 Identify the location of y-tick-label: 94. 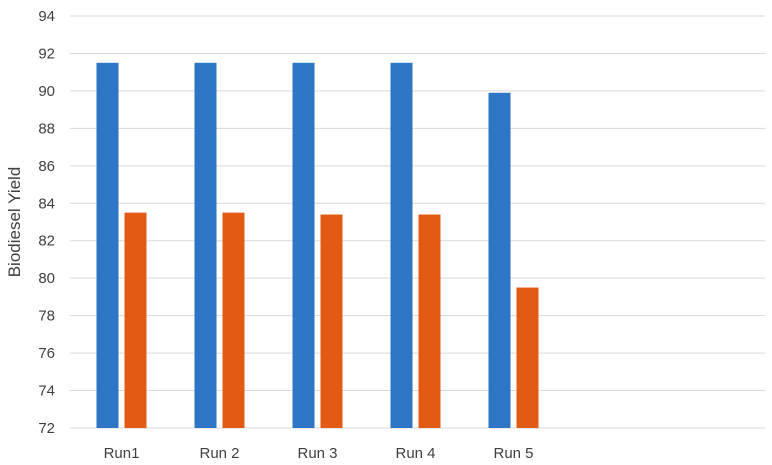
(46, 16).